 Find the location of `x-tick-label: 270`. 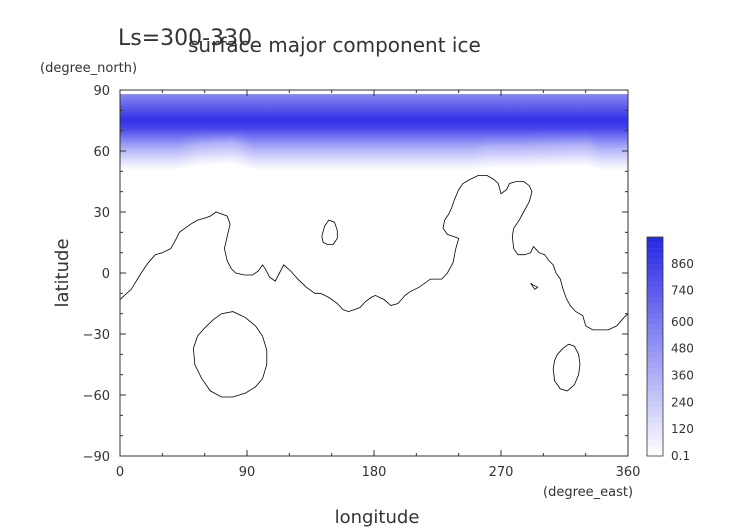

x-tick-label: 270 is located at coordinates (501, 472).